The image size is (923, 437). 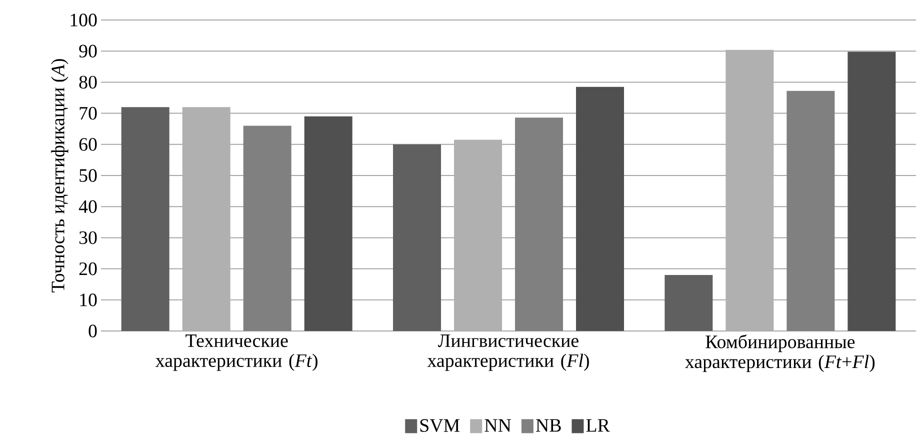 What do you see at coordinates (88, 300) in the screenshot?
I see `y-tick-label: 10` at bounding box center [88, 300].